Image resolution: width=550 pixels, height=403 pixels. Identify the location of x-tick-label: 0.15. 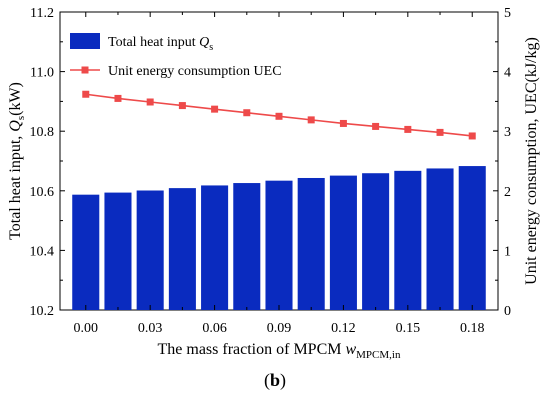
(408, 328).